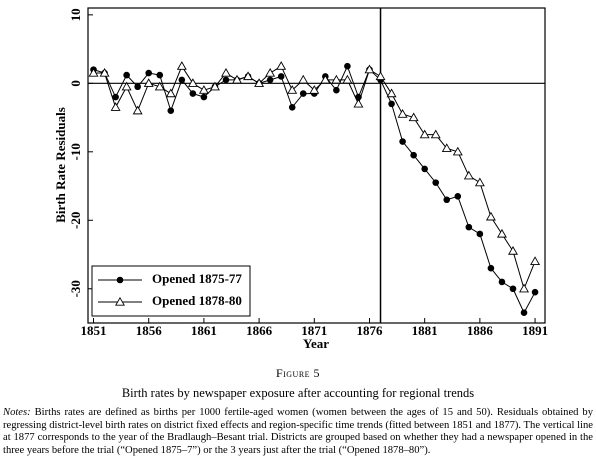 This screenshot has height=457, width=596. What do you see at coordinates (17, 412) in the screenshot?
I see `notes-label: Notes:` at bounding box center [17, 412].